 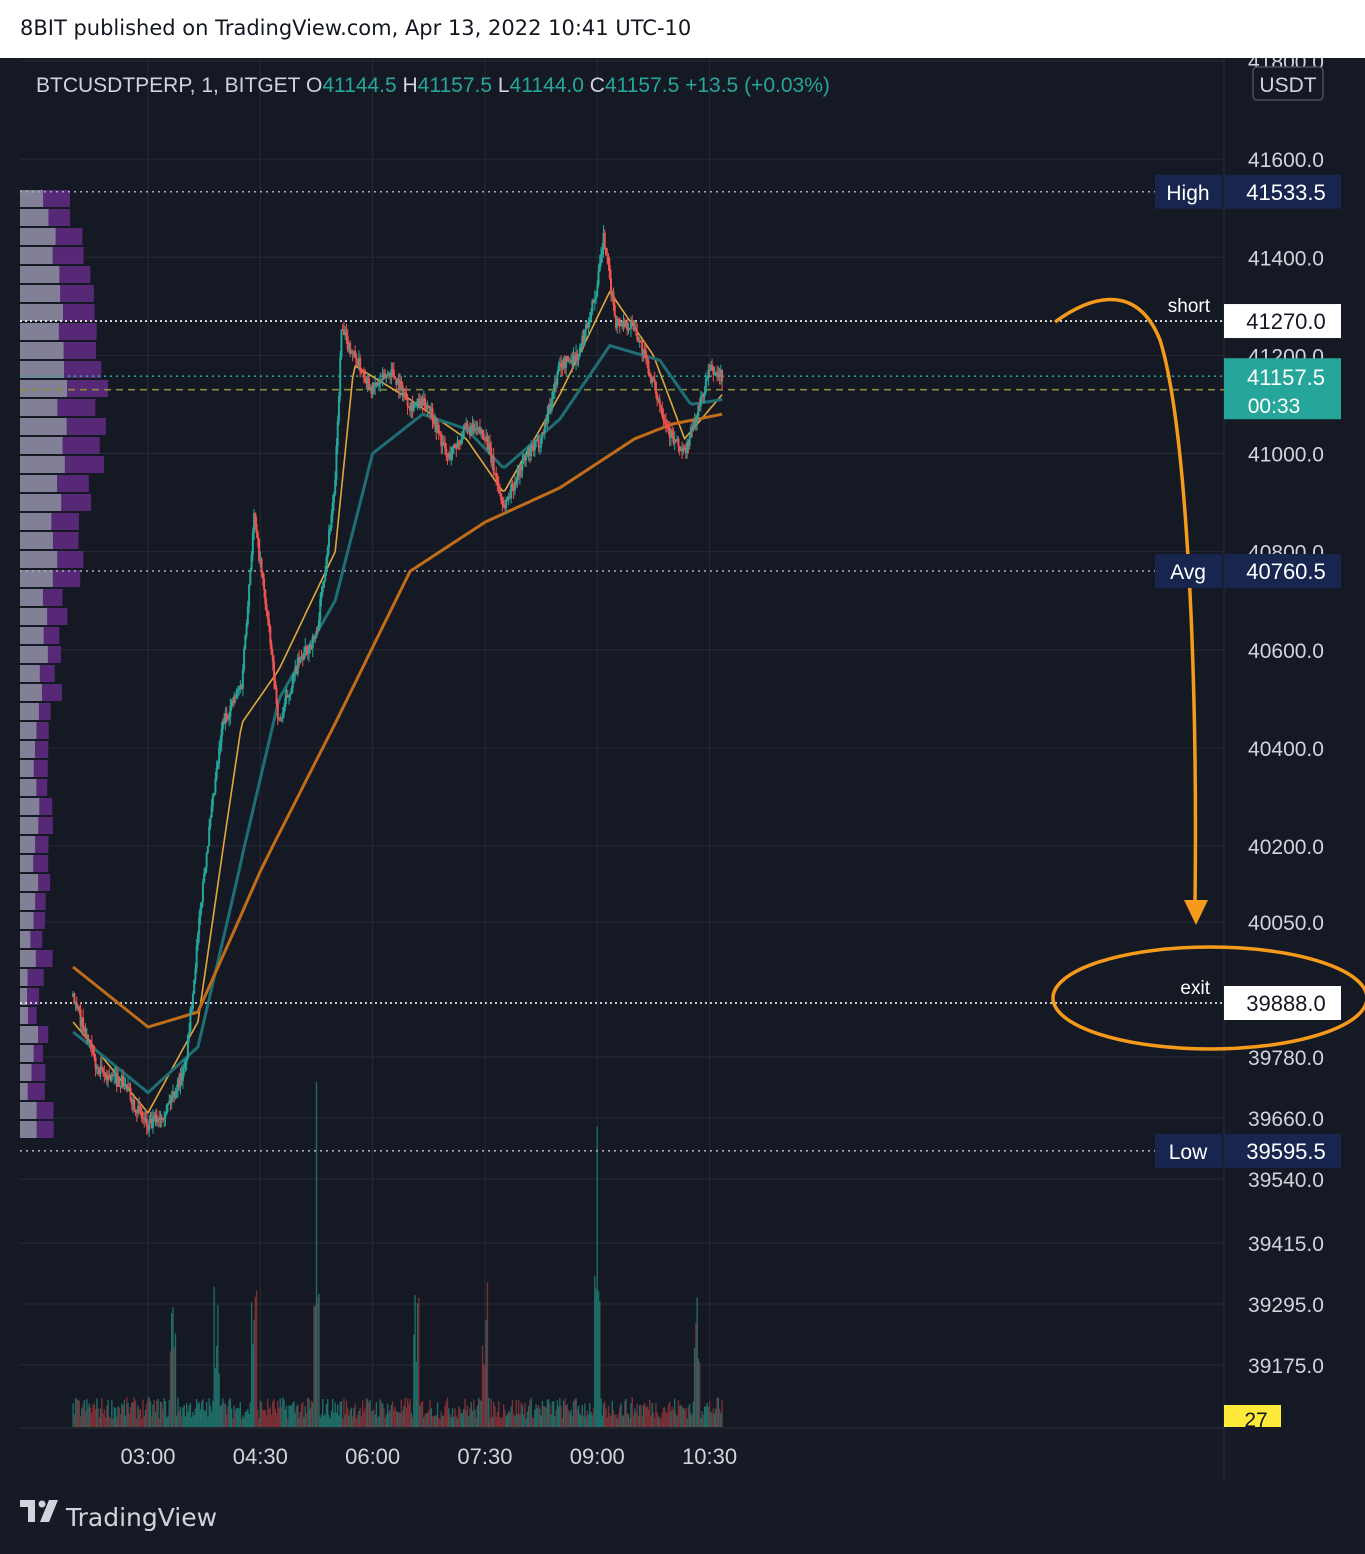 What do you see at coordinates (1188, 571) in the screenshot?
I see `avg-tag-box` at bounding box center [1188, 571].